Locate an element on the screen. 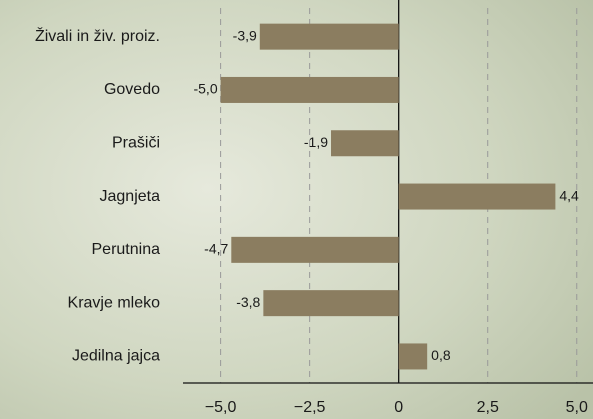 Image resolution: width=593 pixels, height=419 pixels. value-label: 4,4 is located at coordinates (569, 195).